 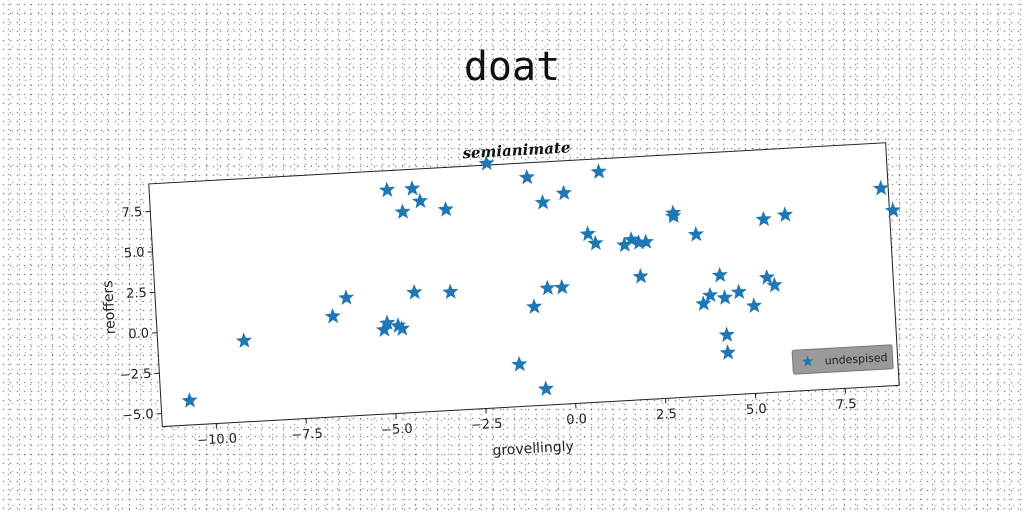 I want to click on x-tick-label: −7.5, so click(x=307, y=435).